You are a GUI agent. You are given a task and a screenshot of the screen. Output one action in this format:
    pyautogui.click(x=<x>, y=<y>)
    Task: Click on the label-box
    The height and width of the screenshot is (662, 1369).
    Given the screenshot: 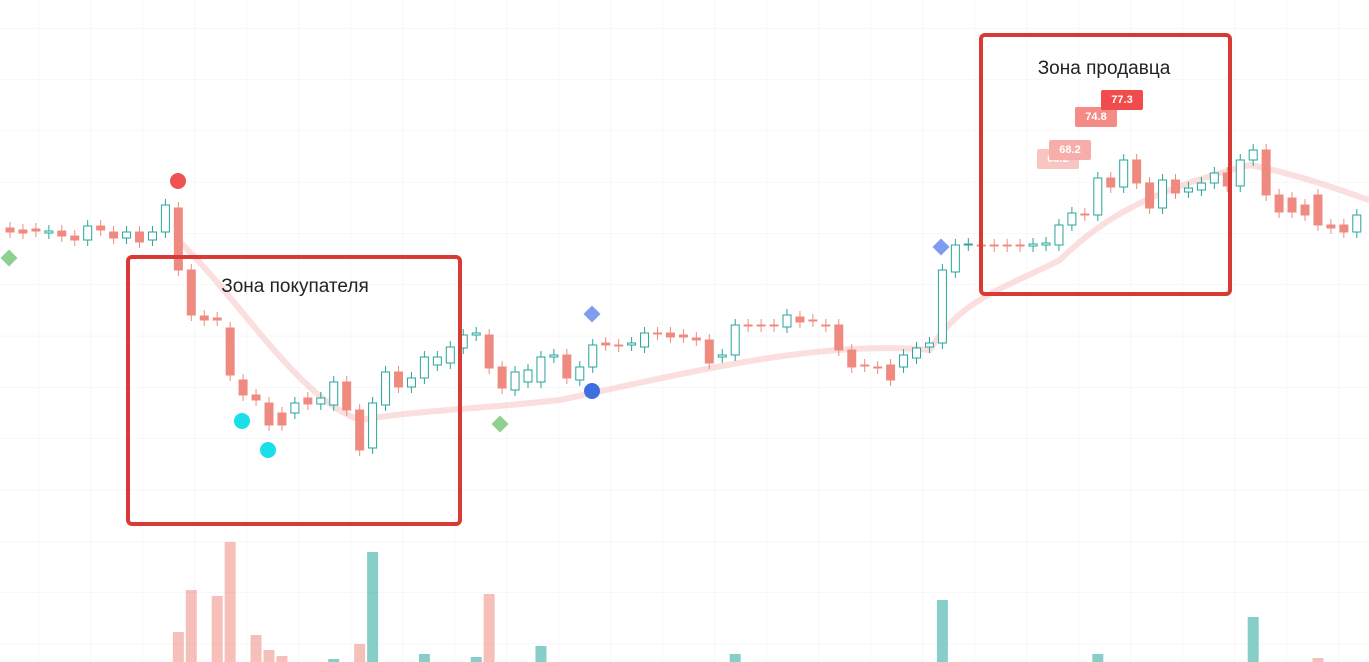 What is the action you would take?
    pyautogui.click(x=1122, y=100)
    